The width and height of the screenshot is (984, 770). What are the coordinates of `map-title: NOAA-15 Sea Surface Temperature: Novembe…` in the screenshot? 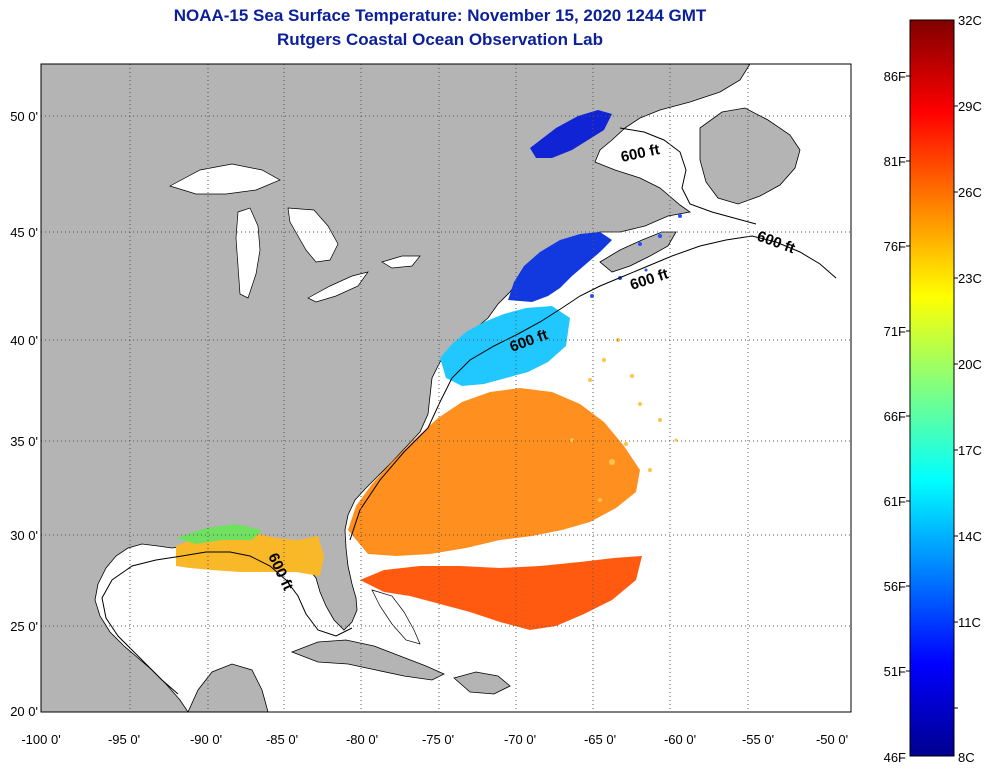 It's located at (440, 15).